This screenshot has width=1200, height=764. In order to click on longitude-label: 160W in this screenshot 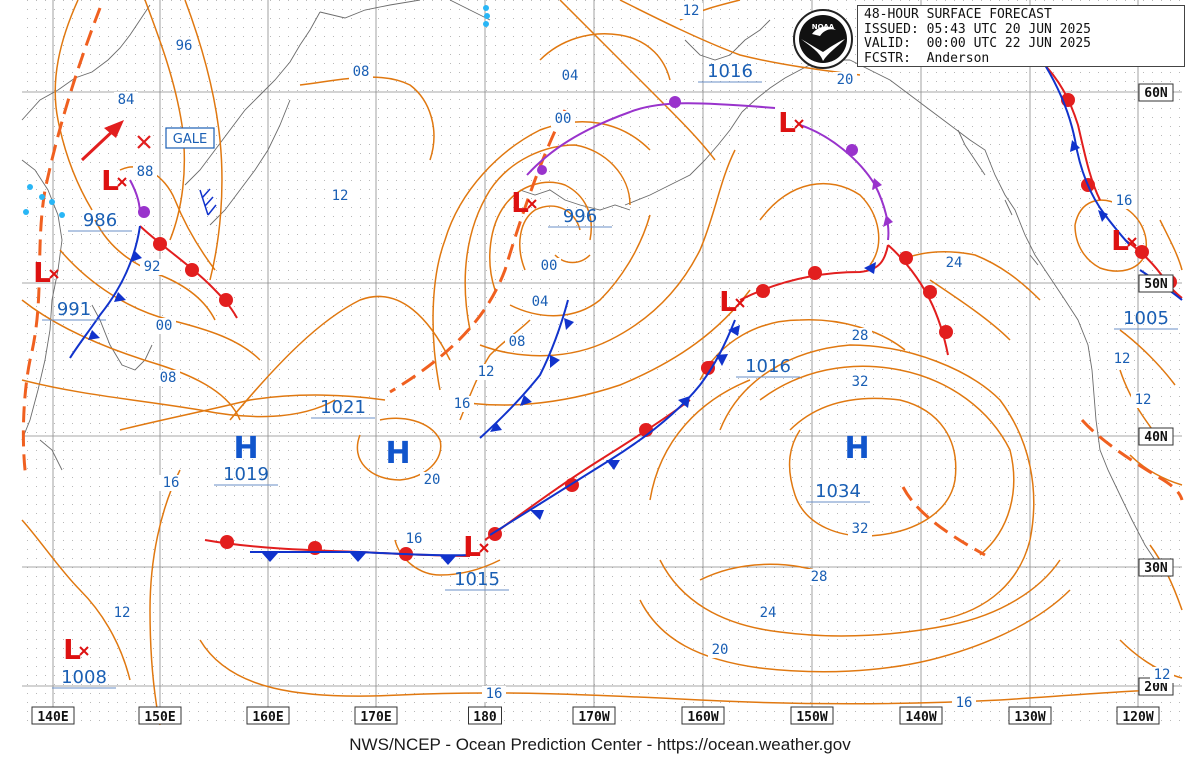, I will do `click(702, 717)`.